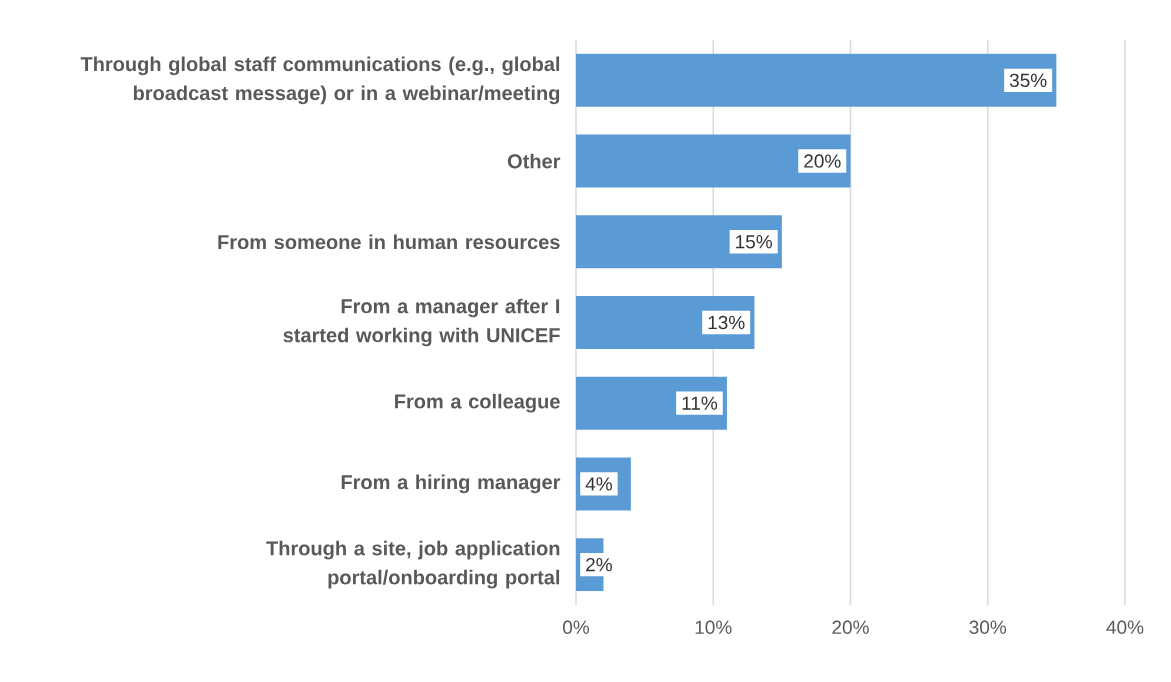 Image resolution: width=1171 pixels, height=682 pixels. What do you see at coordinates (477, 403) in the screenshot?
I see `y-tick-label: From a colleague` at bounding box center [477, 403].